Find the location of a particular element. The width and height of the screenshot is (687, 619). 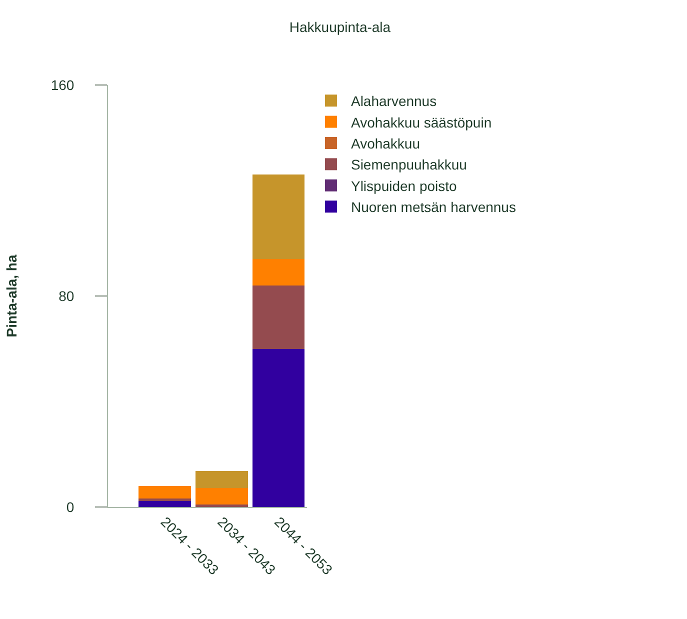

legend-label: Ylispuiden poisto is located at coordinates (404, 186).